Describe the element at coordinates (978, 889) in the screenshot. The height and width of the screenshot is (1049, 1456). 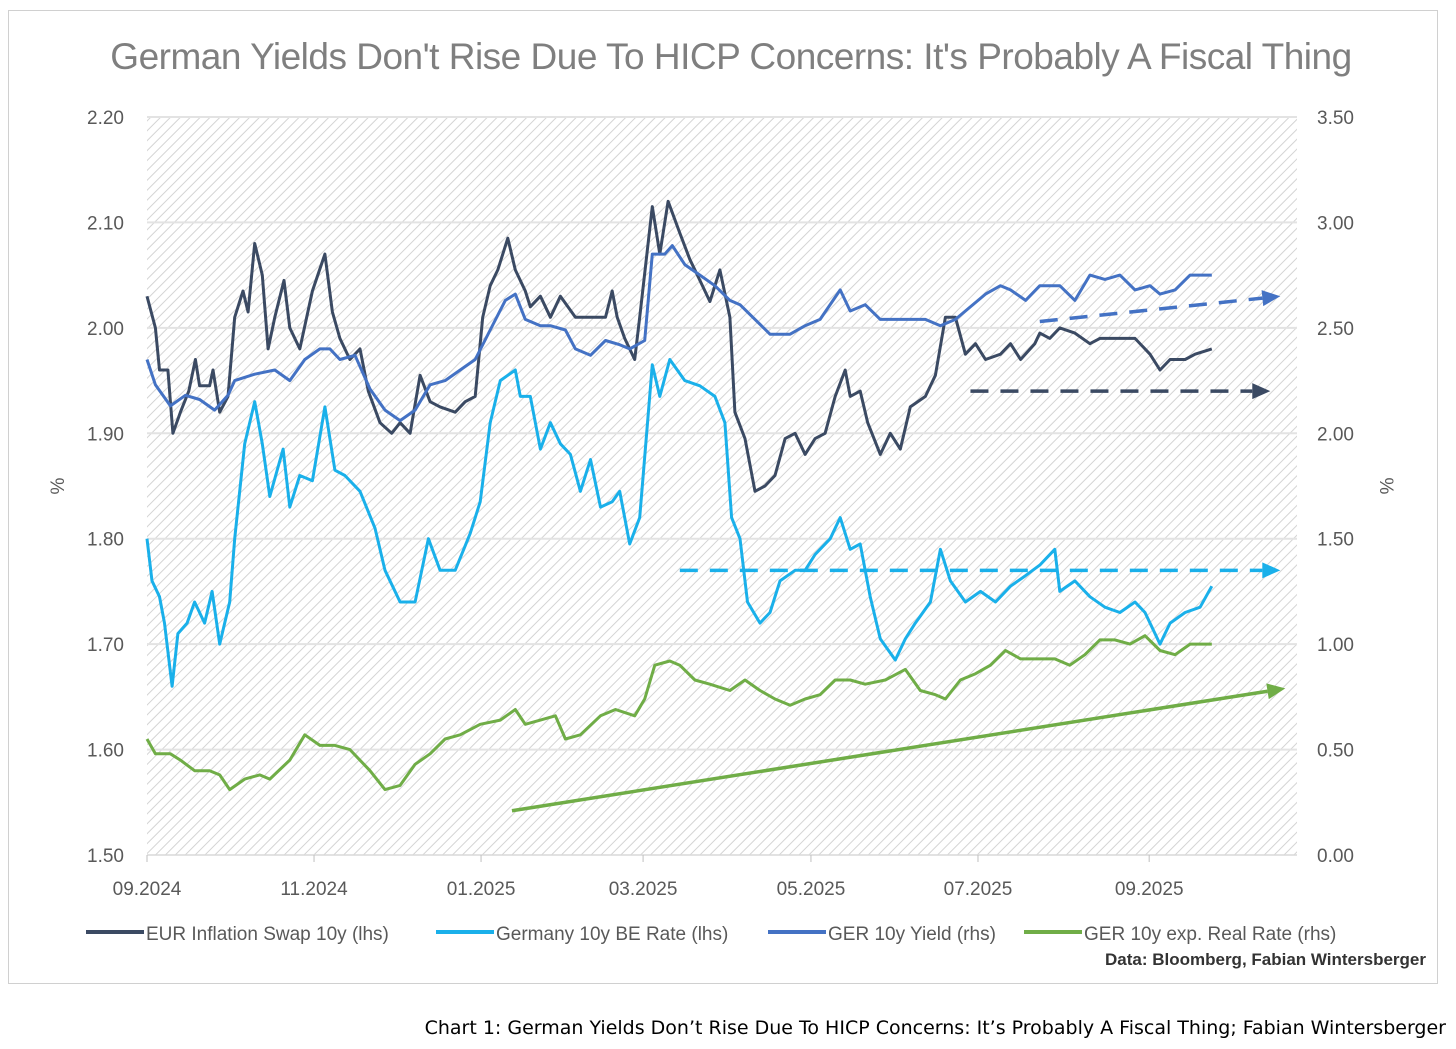
I see `x-tick-label: 07.2025` at that location.